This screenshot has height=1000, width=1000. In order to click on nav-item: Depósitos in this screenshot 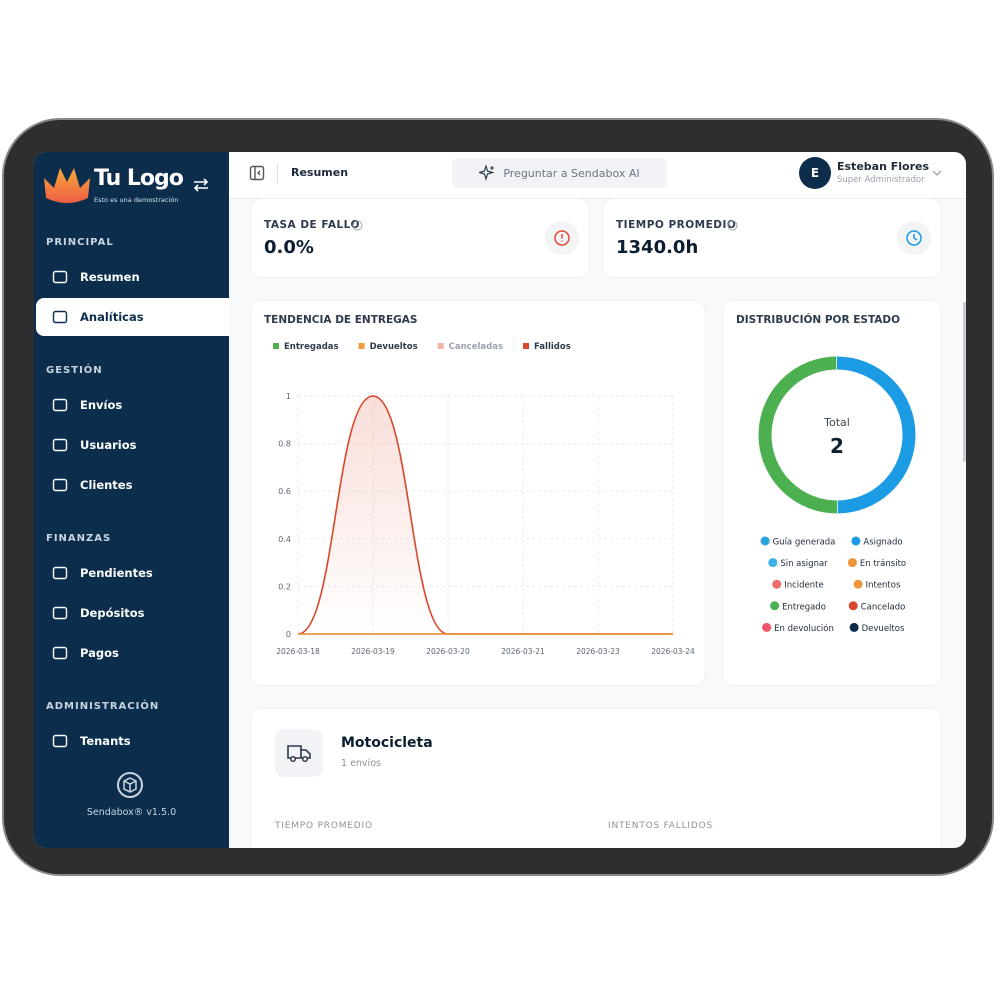, I will do `click(132, 613)`.